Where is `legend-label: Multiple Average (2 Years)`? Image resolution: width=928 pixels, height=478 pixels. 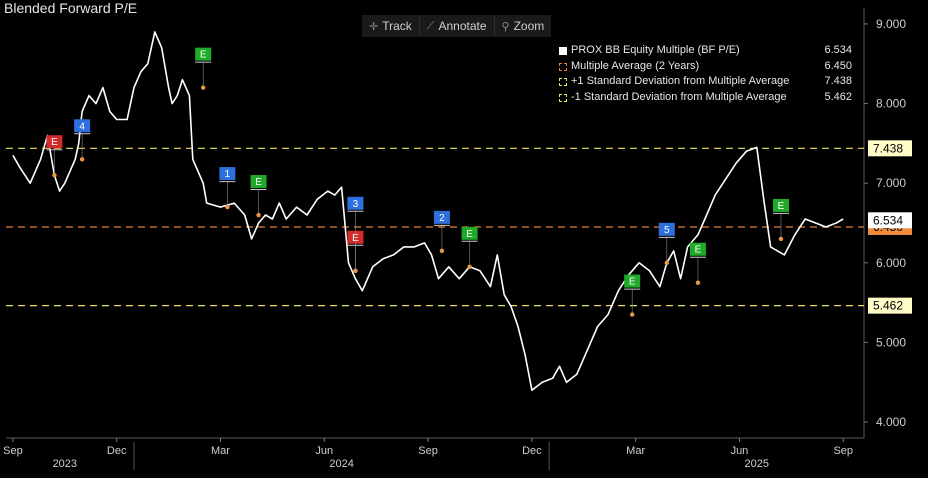 legend-label: Multiple Average (2 Years) is located at coordinates (635, 65).